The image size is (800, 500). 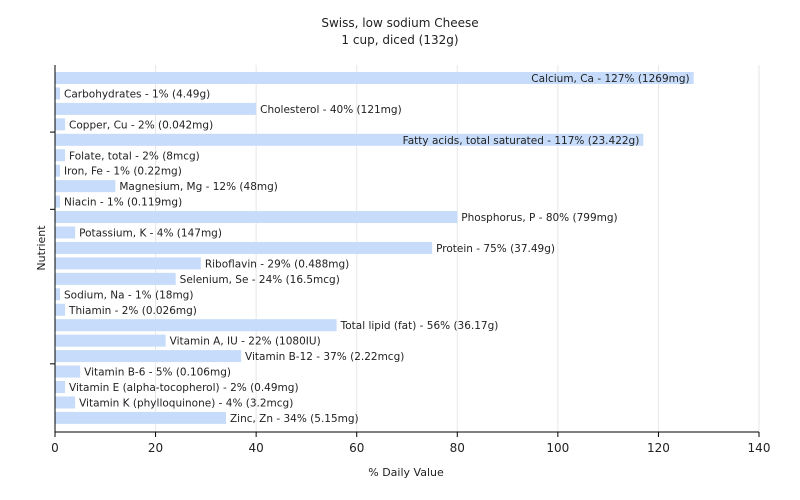 What do you see at coordinates (399, 23) in the screenshot?
I see `chart-title: Swiss, low sodium Cheese` at bounding box center [399, 23].